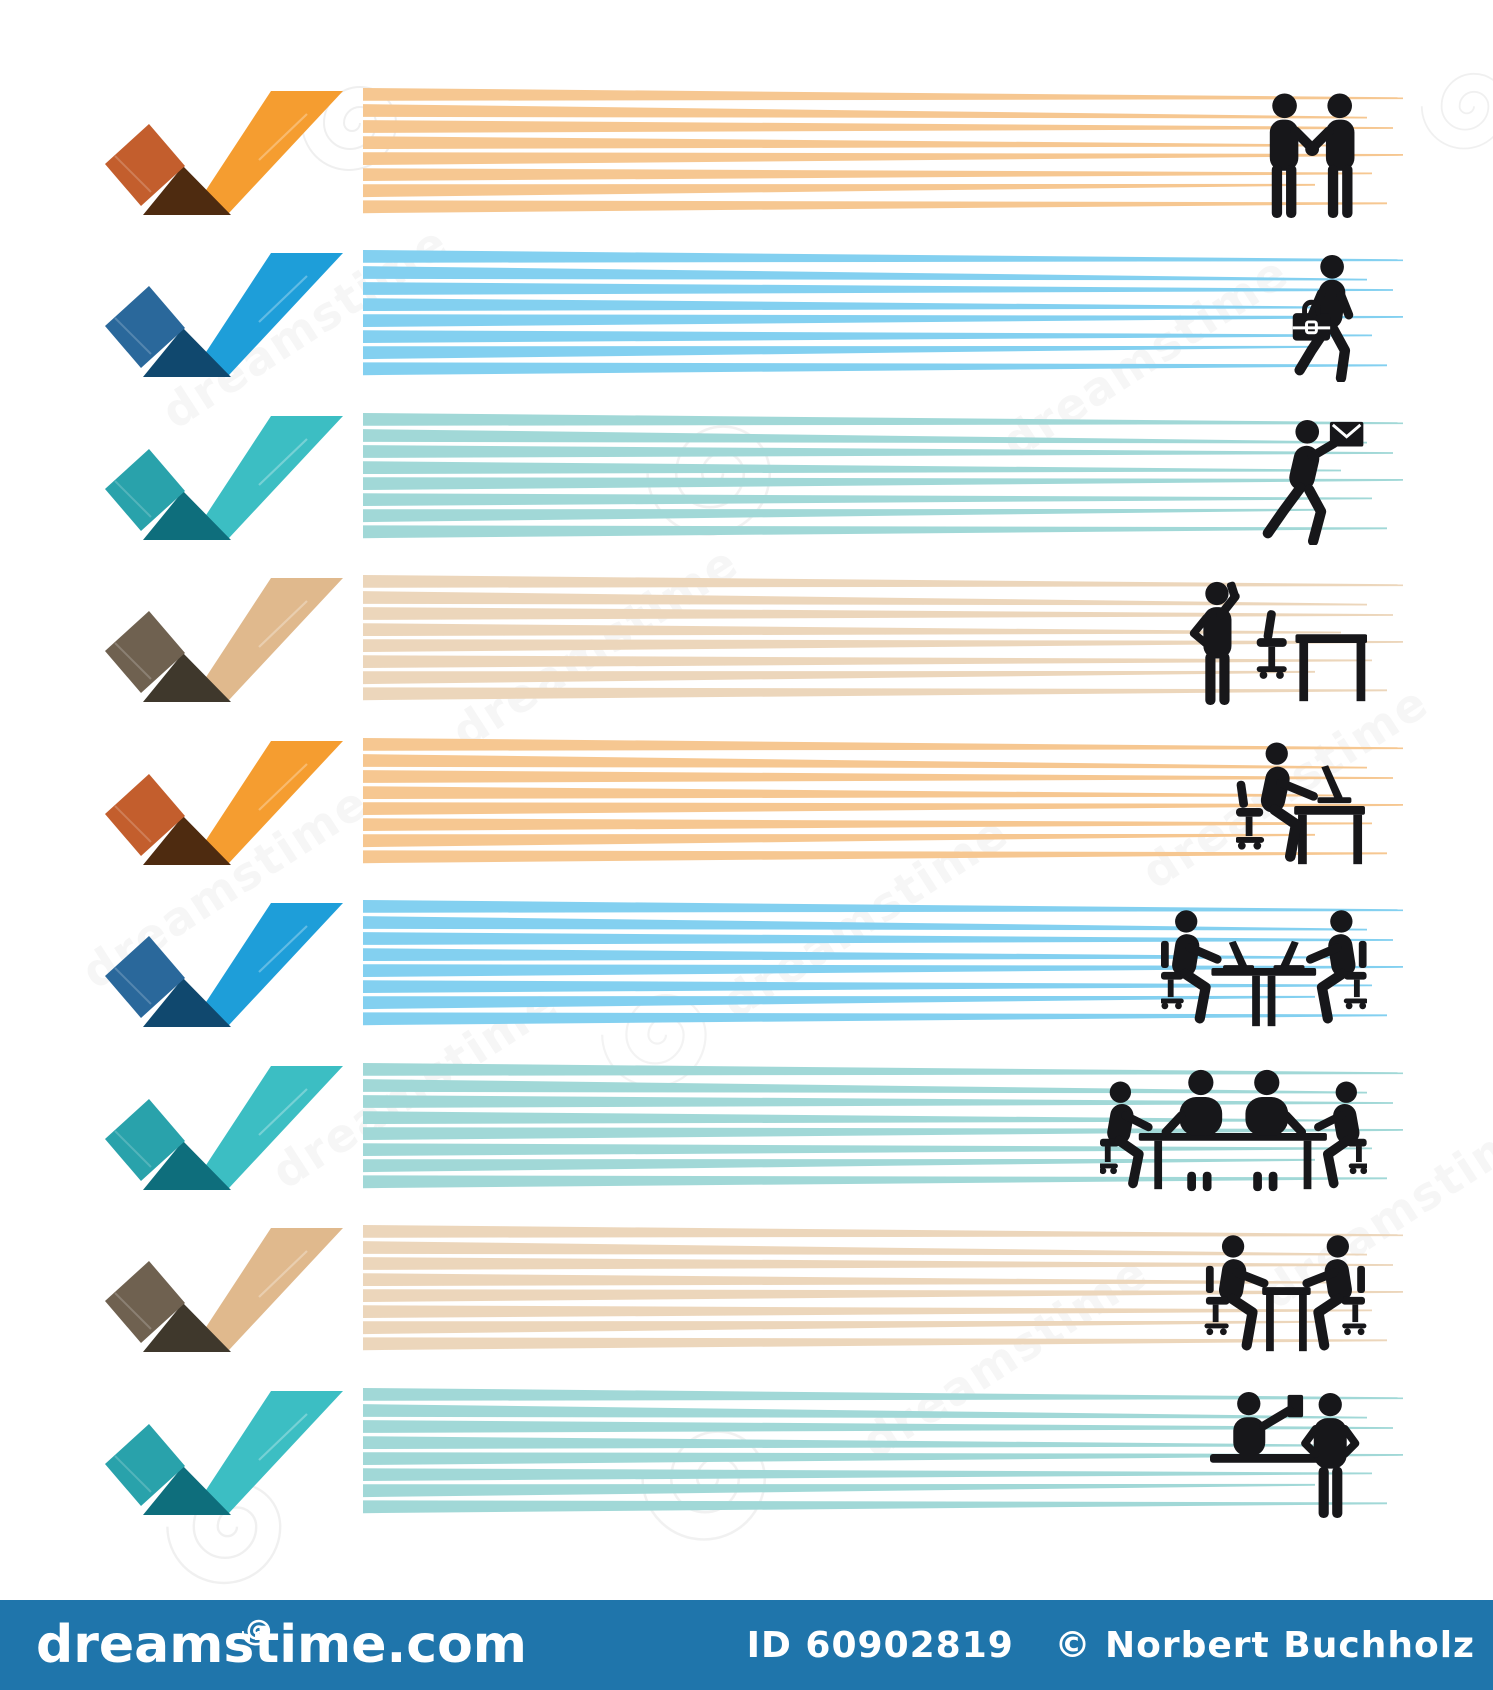 The image size is (1493, 1690). I want to click on team-meeting-graphic, so click(1233, 1130).